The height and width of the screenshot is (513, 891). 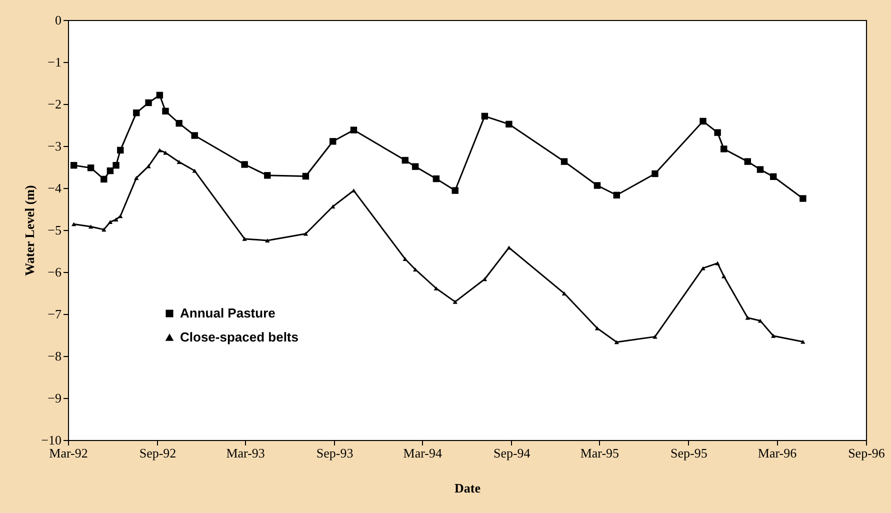 What do you see at coordinates (30, 230) in the screenshot?
I see `y-axis-title: Water Level (m)` at bounding box center [30, 230].